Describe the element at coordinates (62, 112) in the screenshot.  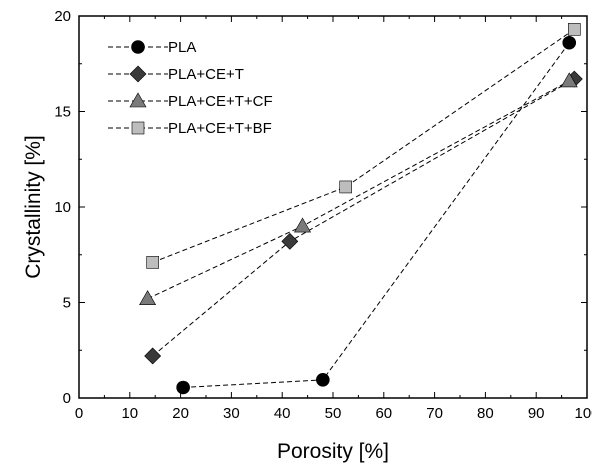
I see `y-tick-label: 15` at that location.